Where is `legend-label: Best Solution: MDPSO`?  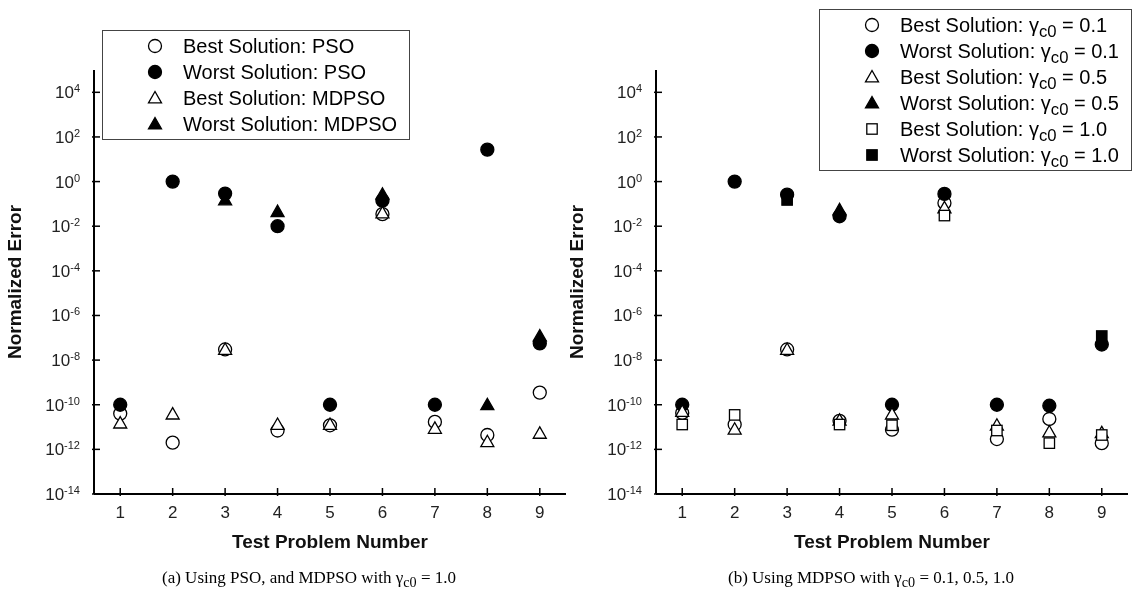
legend-label: Best Solution: MDPSO is located at coordinates (284, 98).